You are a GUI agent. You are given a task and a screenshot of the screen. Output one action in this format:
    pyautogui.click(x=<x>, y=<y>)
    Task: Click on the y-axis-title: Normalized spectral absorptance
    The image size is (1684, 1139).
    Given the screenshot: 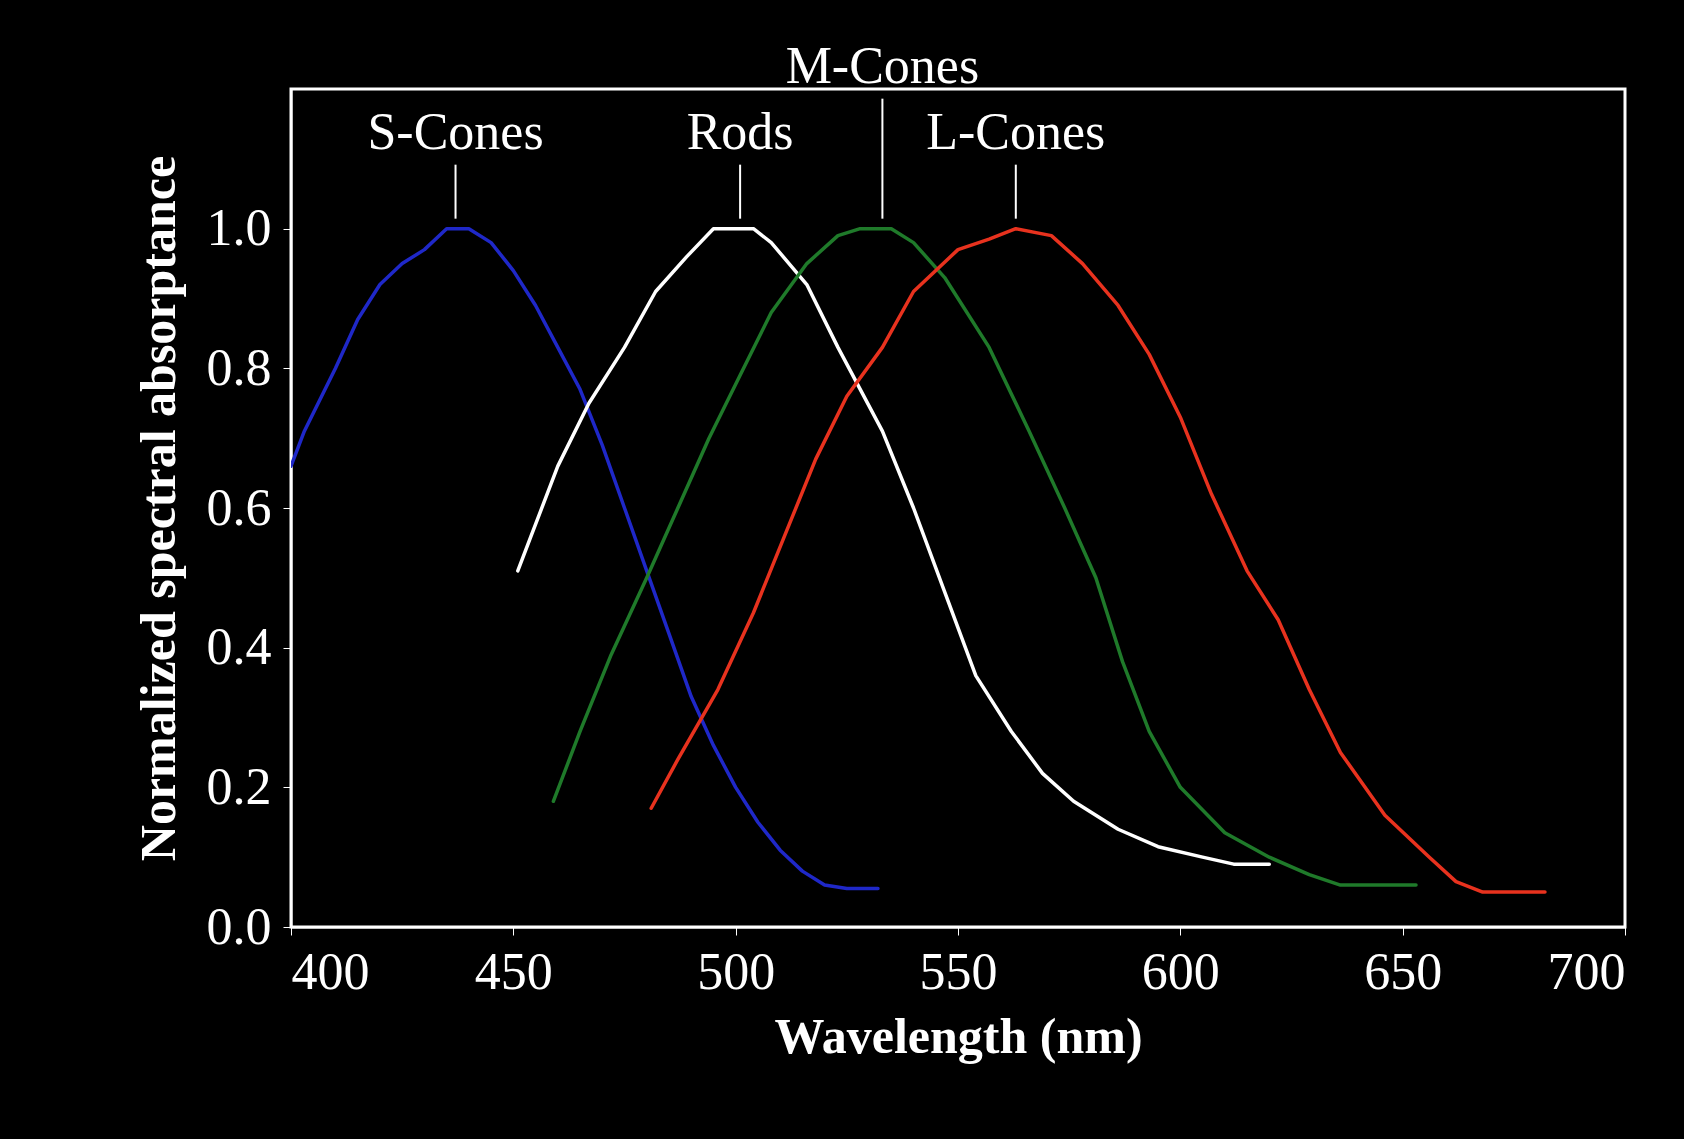 What is the action you would take?
    pyautogui.click(x=157, y=508)
    